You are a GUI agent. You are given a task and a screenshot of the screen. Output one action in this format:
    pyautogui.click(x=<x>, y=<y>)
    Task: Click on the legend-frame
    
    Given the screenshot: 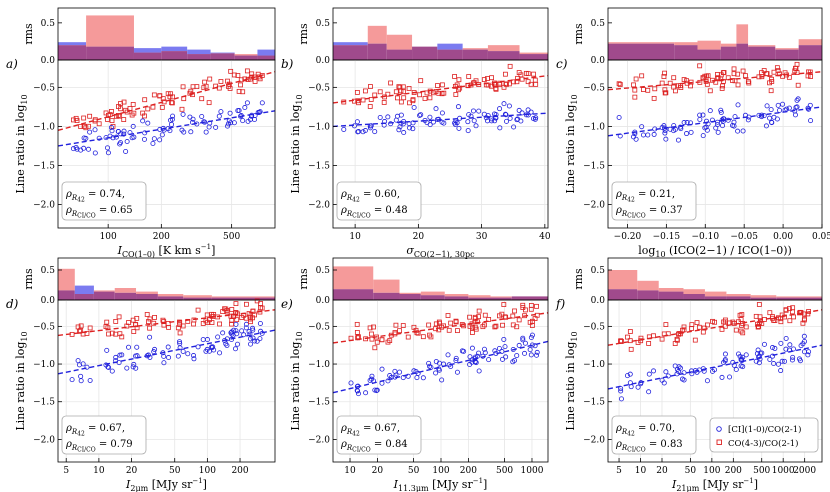 What is the action you would take?
    pyautogui.click(x=764, y=435)
    